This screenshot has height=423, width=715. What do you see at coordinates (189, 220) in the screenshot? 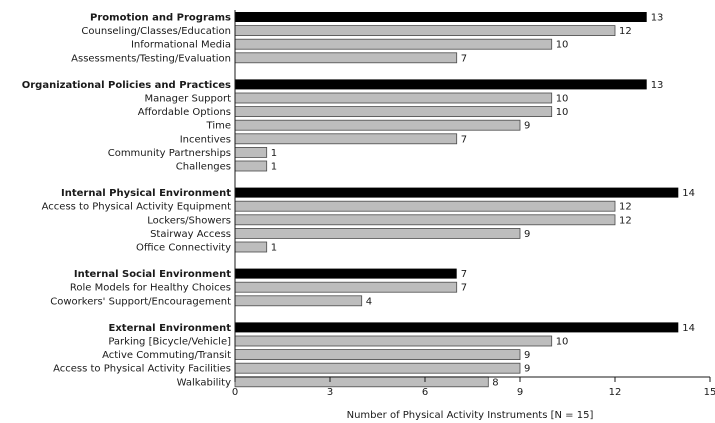
I see `item-label: Lockers/Showers` at bounding box center [189, 220].